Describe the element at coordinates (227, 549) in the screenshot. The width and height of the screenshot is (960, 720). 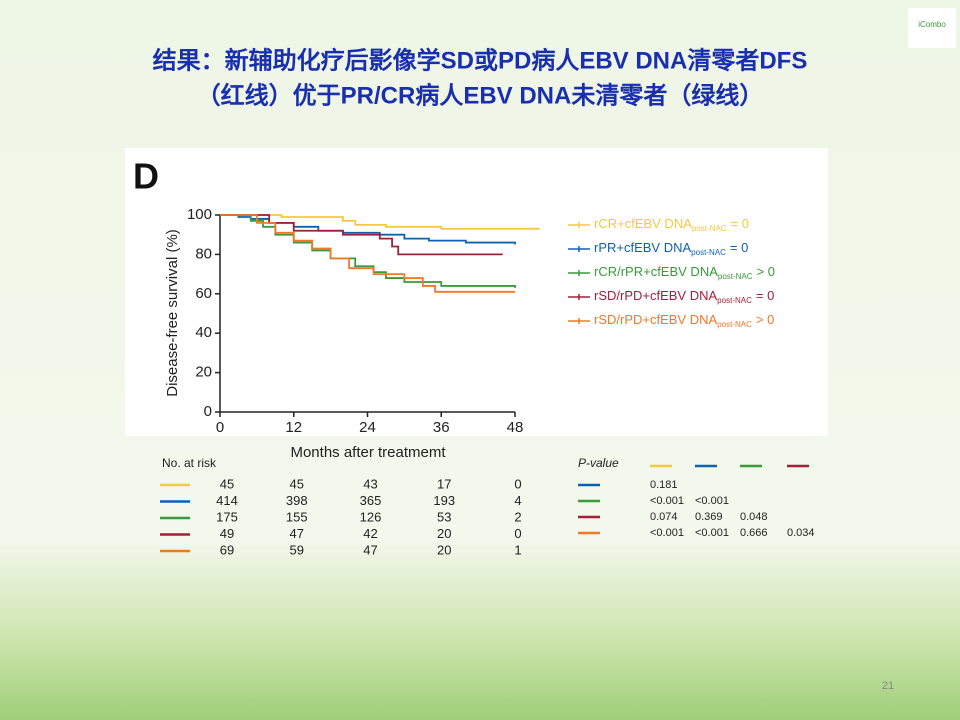
I see `risk-count: 69` at that location.